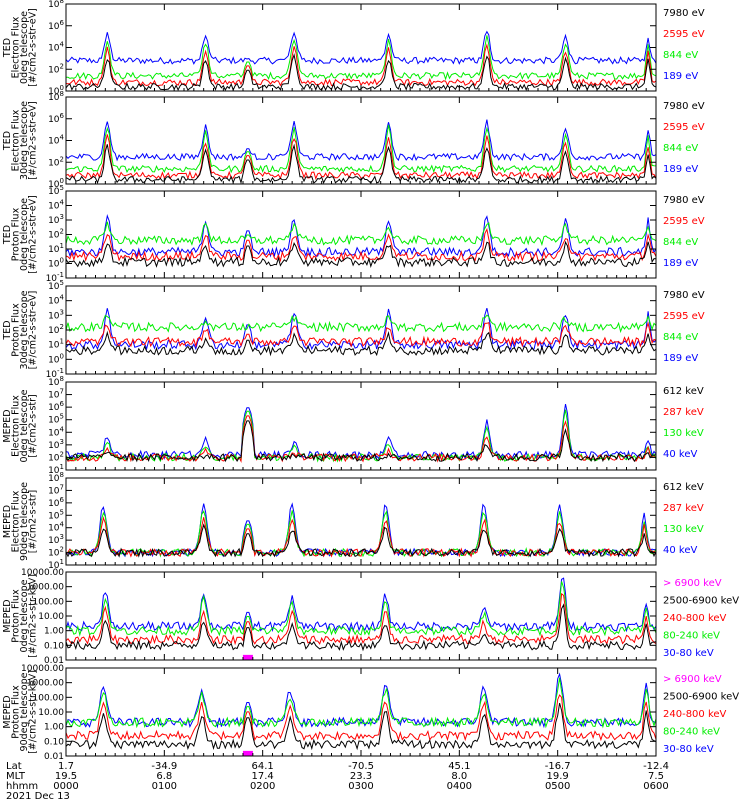 This screenshot has height=800, width=750. What do you see at coordinates (558, 776) in the screenshot?
I see `xtick-label-mlt: 19.9` at bounding box center [558, 776].